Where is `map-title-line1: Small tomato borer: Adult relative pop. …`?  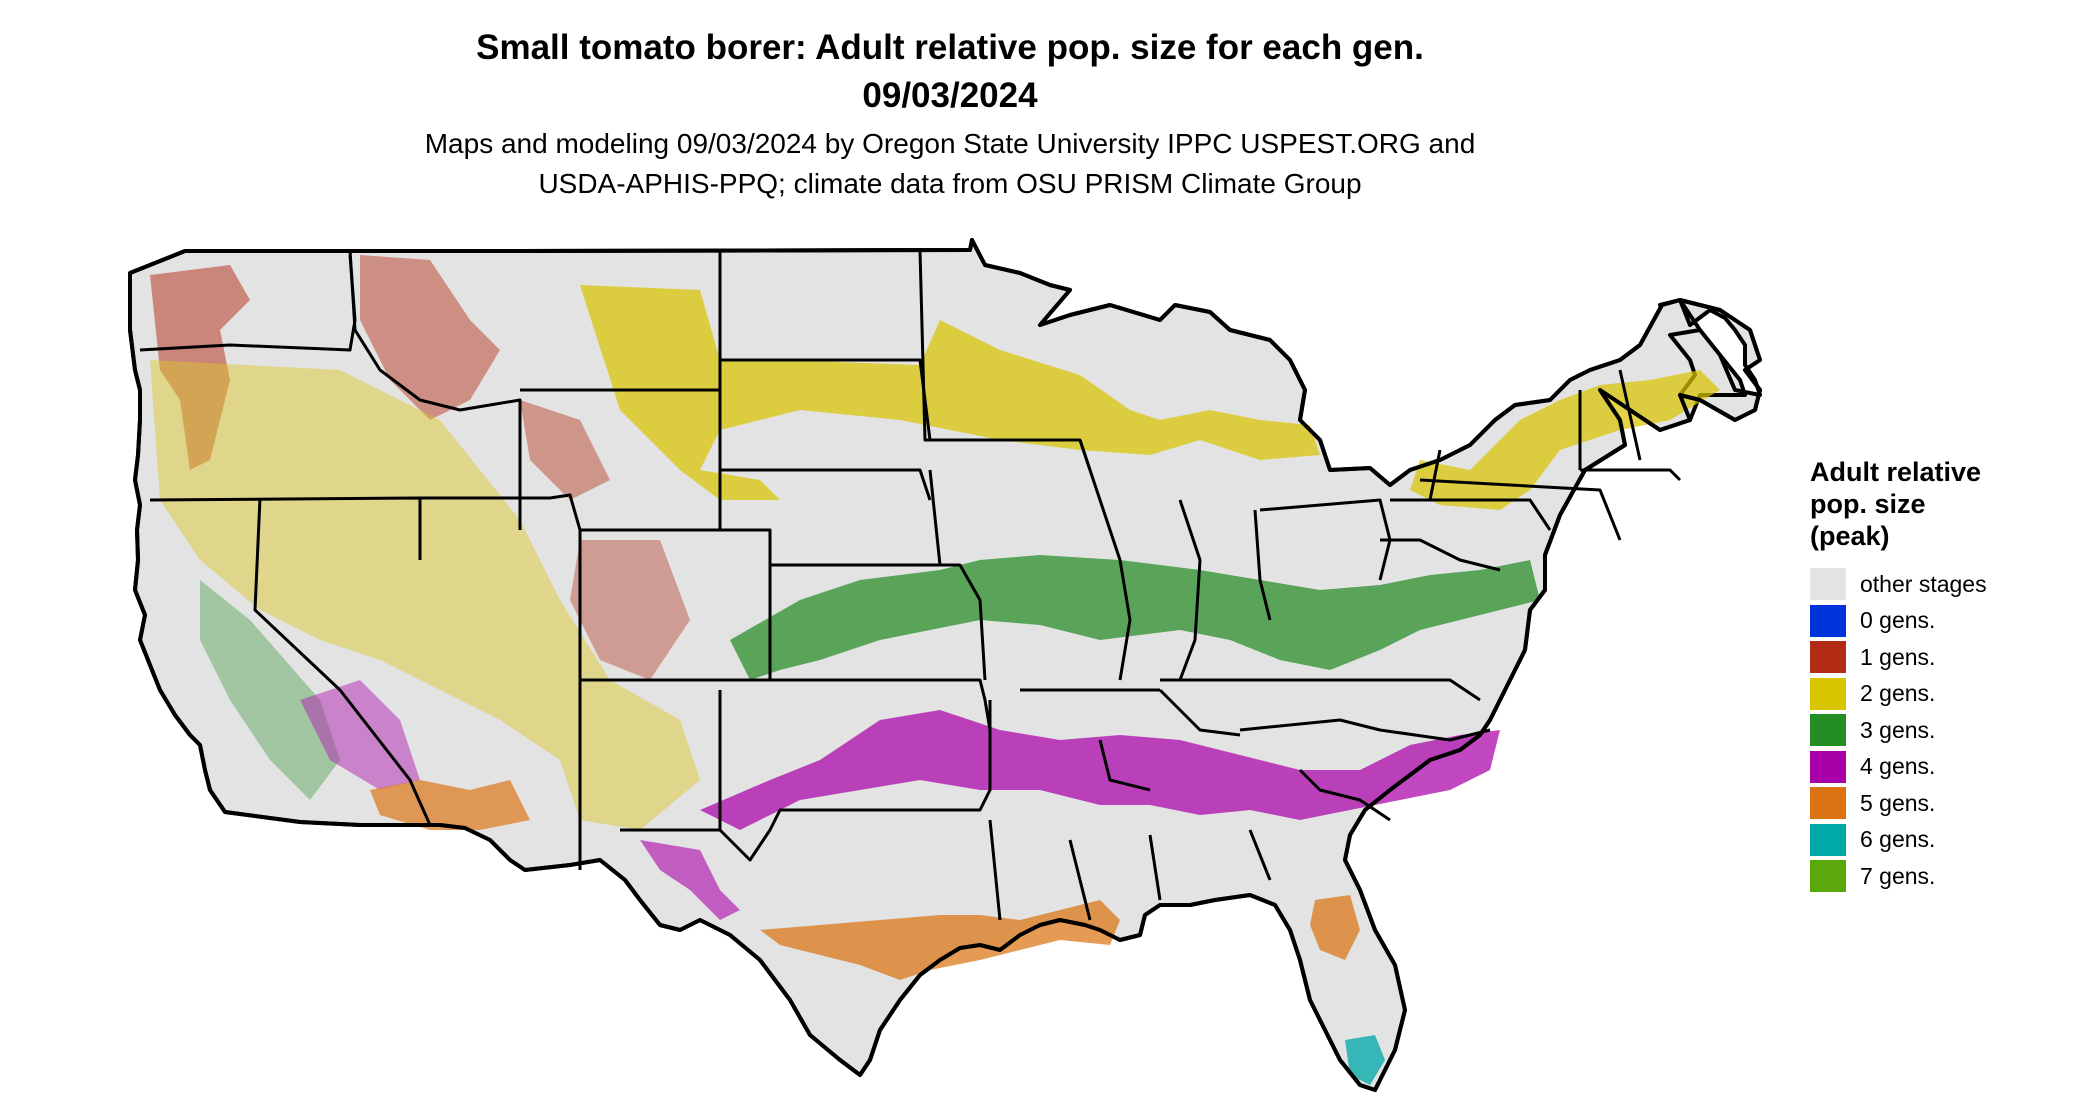 map-title-line1: Small tomato borer: Adult relative pop. … is located at coordinates (950, 47).